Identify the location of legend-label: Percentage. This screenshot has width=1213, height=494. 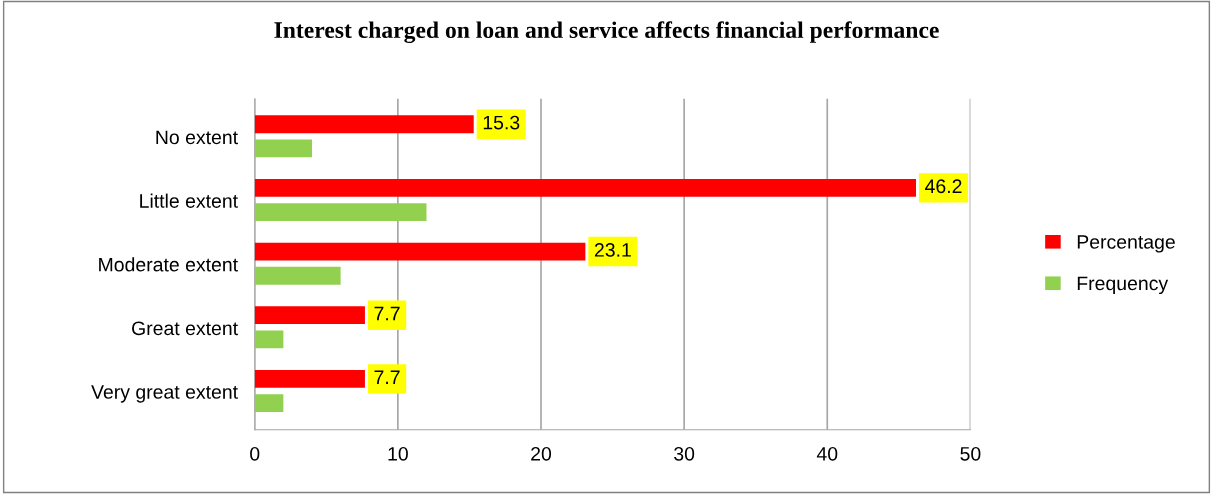
(1126, 244).